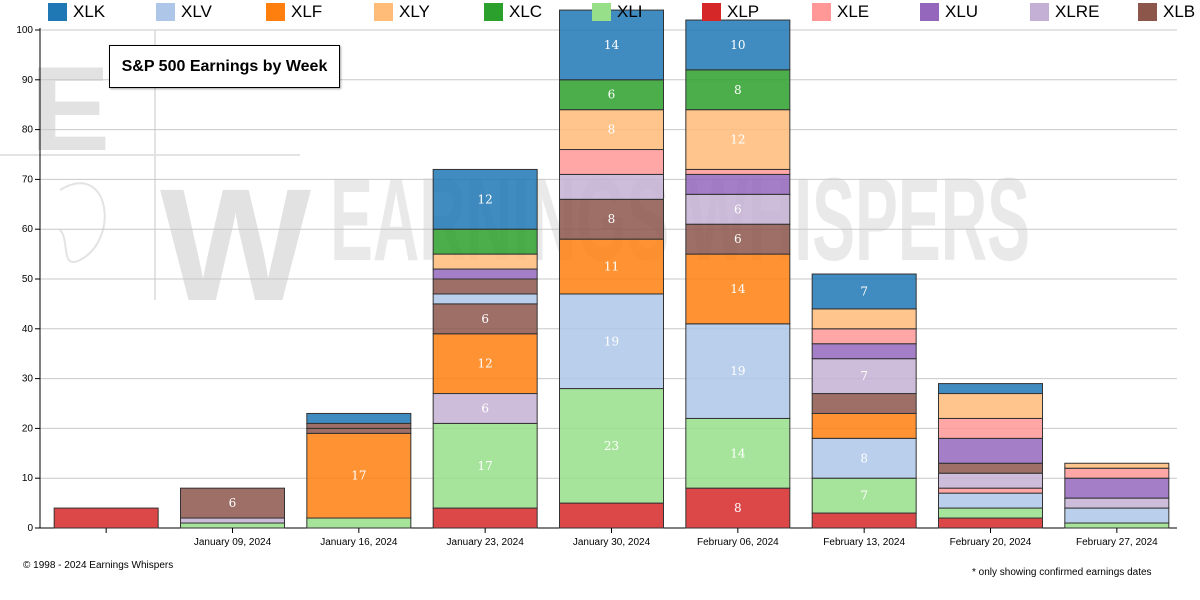 The height and width of the screenshot is (600, 1200). Describe the element at coordinates (526, 11) in the screenshot. I see `legend-label: XLC` at that location.